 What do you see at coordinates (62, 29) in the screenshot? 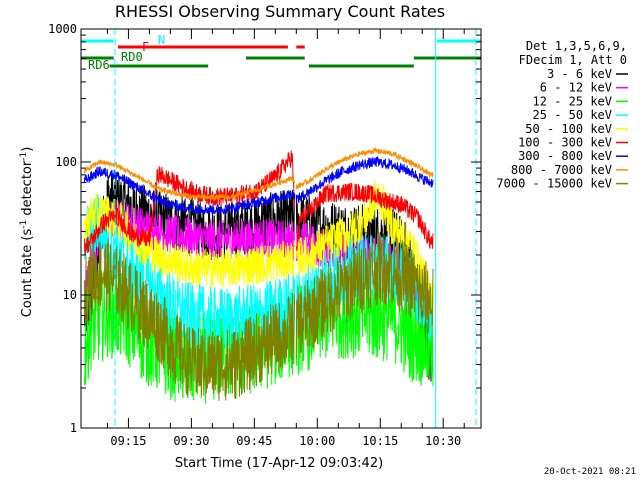
I see `y-tick-label: 1000` at bounding box center [62, 29].